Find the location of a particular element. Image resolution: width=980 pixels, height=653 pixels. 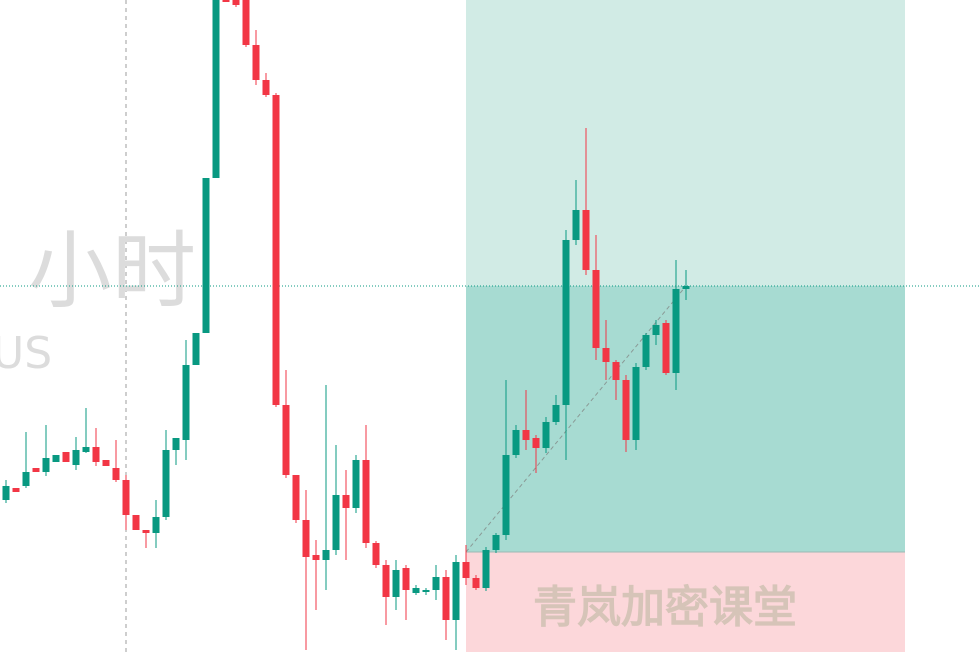

watermark-sub: US is located at coordinates (26, 353).